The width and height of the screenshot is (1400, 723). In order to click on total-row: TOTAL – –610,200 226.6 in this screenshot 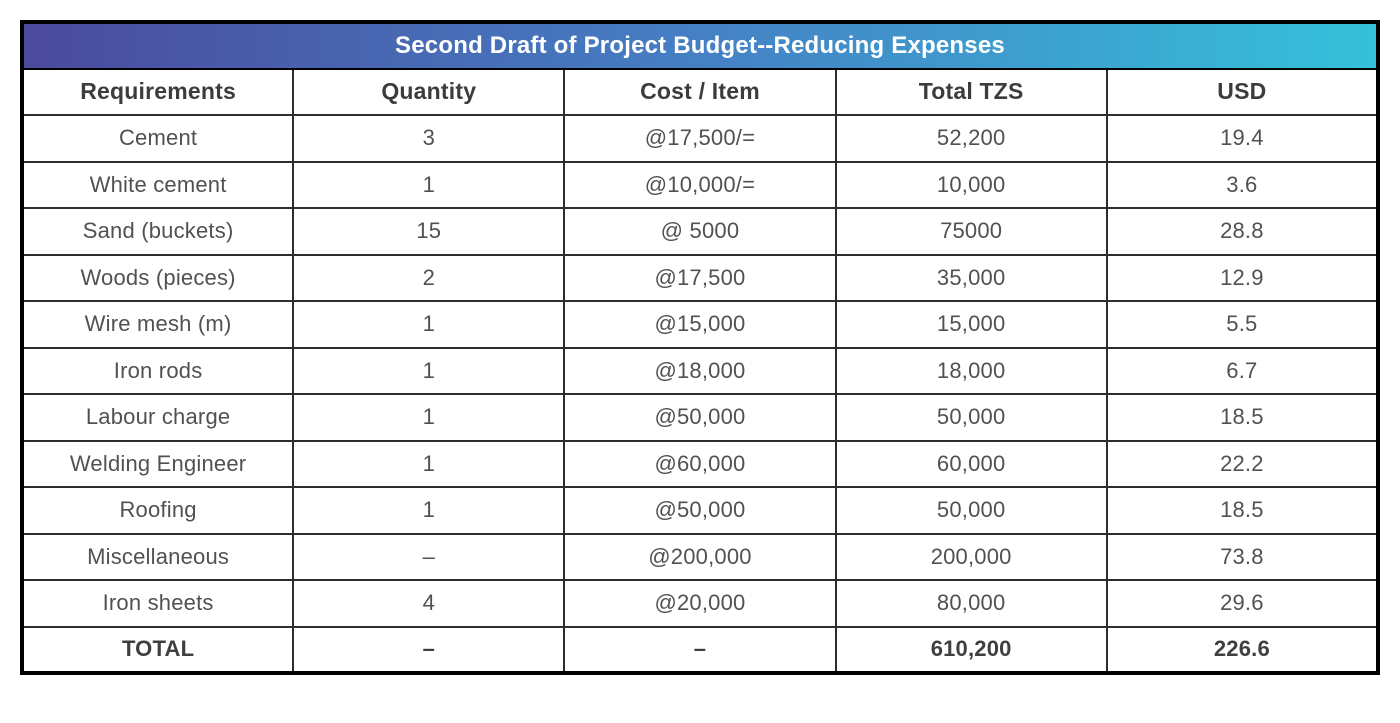, I will do `click(700, 649)`.